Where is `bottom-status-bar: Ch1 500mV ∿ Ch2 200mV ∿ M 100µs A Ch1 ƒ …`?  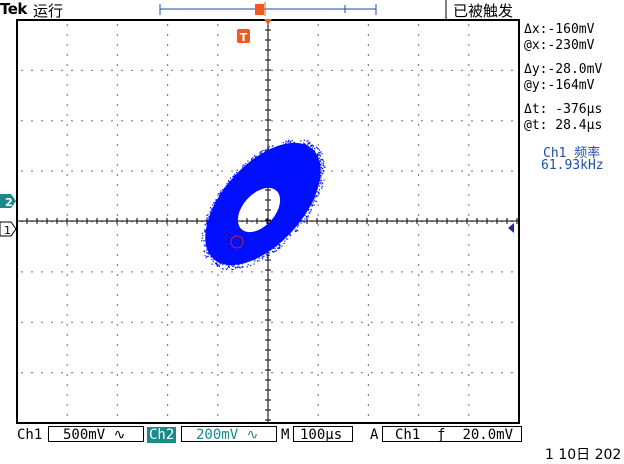 bottom-status-bar: Ch1 500mV ∿ Ch2 200mV ∿ M 100µs A Ch1 ƒ … is located at coordinates (312, 435).